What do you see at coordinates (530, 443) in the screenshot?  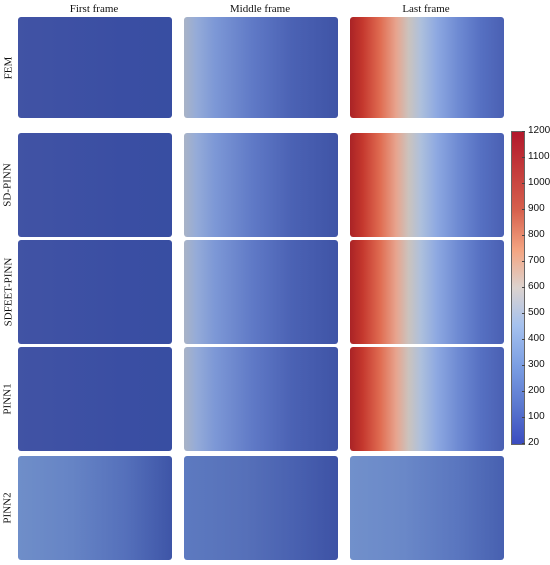 I see `colorbar-tick-20: 20` at bounding box center [530, 443].